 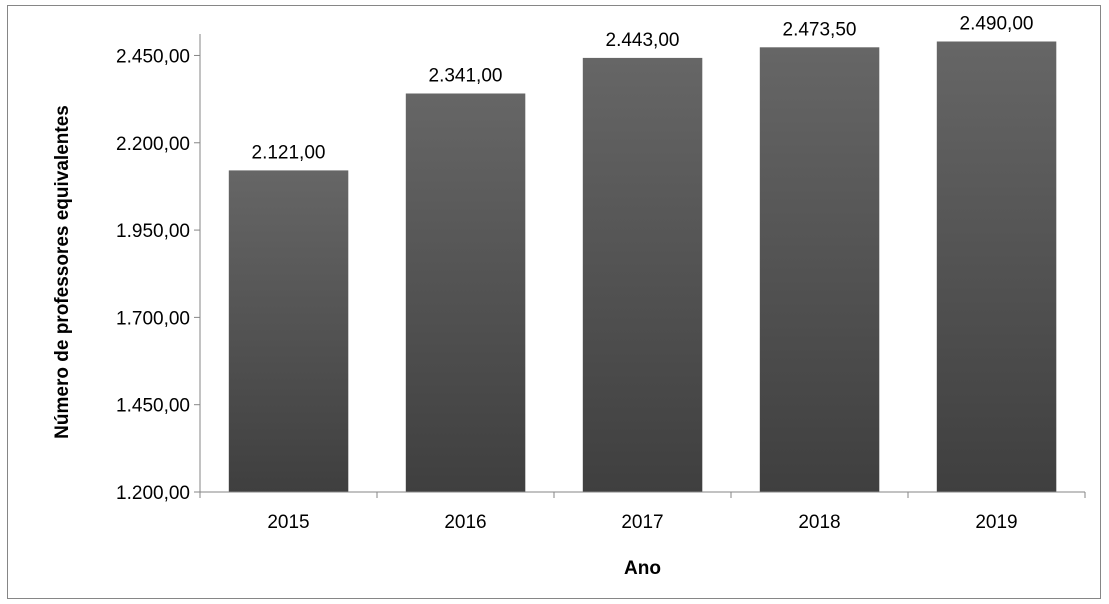 What do you see at coordinates (642, 568) in the screenshot?
I see `x-axis-title: Ano` at bounding box center [642, 568].